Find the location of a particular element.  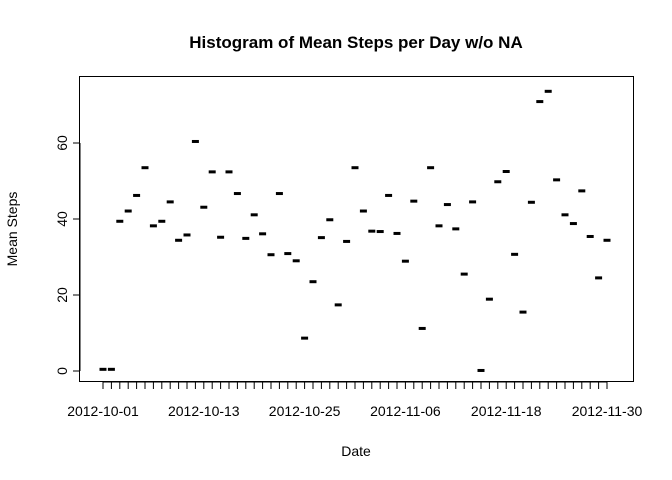

x-axis-label: Date is located at coordinates (356, 451).